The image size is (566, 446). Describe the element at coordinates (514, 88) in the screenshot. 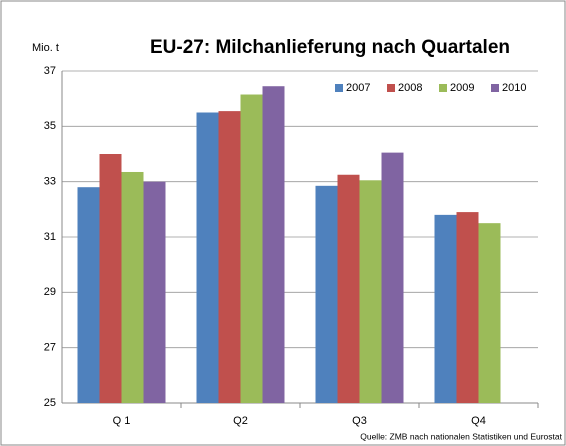

I see `legend-label: 2010` at that location.